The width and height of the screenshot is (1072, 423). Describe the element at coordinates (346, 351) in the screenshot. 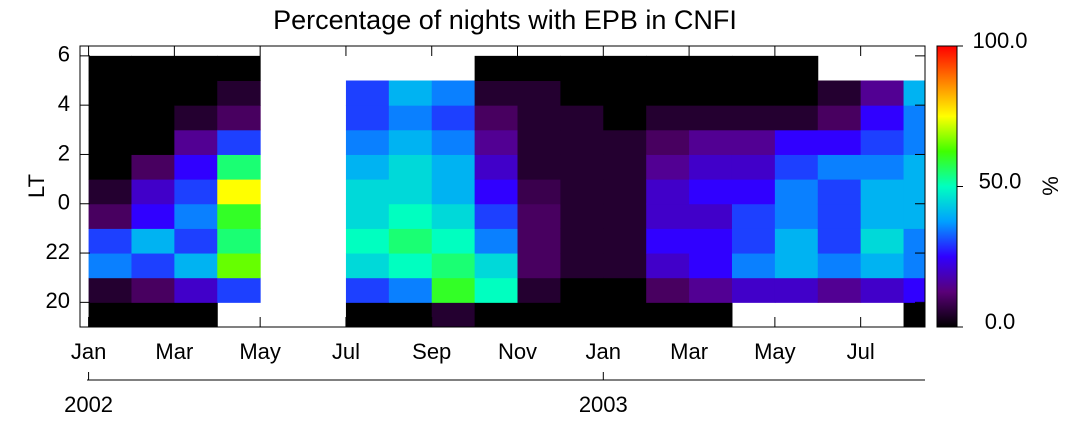

I see `x-tick-label: Jul` at that location.